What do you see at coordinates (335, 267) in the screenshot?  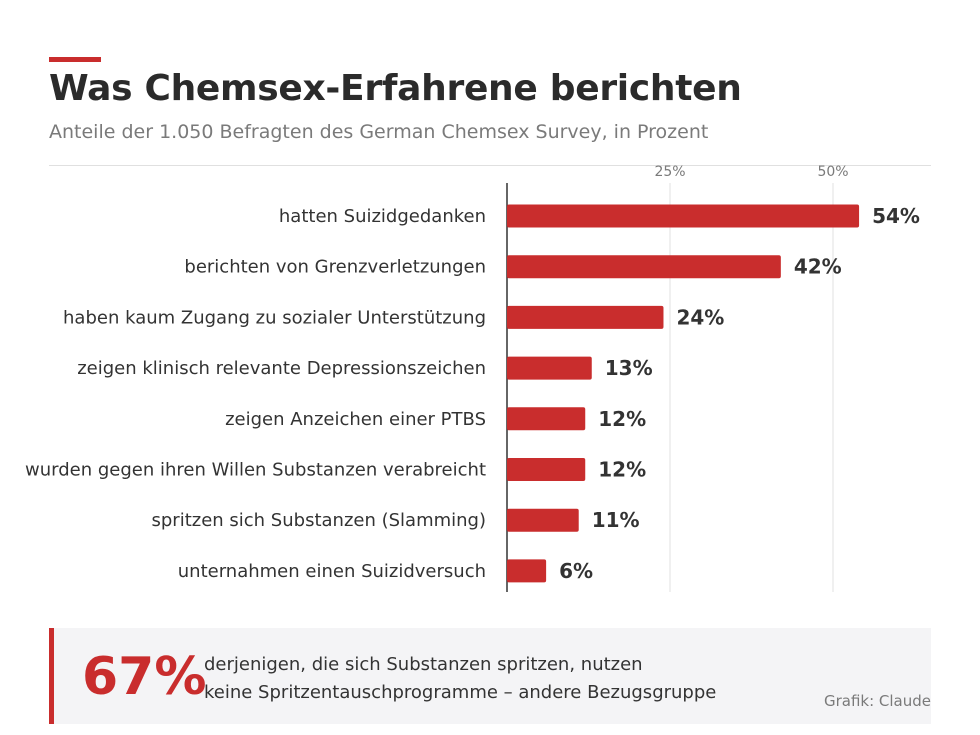 I see `category-label: berichten von Grenzverletzungen` at bounding box center [335, 267].